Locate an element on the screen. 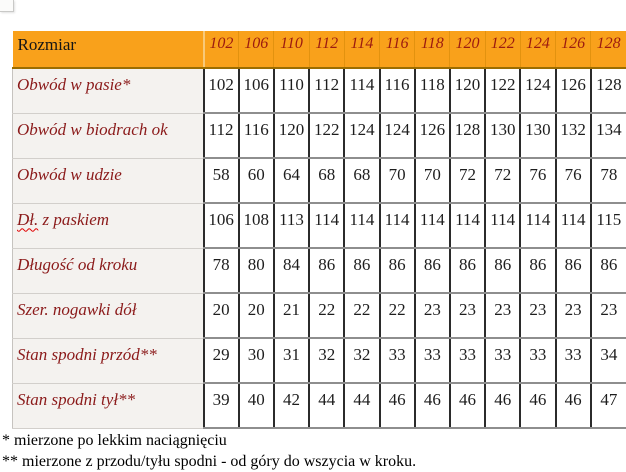  cell-value: 72 is located at coordinates (502, 181).